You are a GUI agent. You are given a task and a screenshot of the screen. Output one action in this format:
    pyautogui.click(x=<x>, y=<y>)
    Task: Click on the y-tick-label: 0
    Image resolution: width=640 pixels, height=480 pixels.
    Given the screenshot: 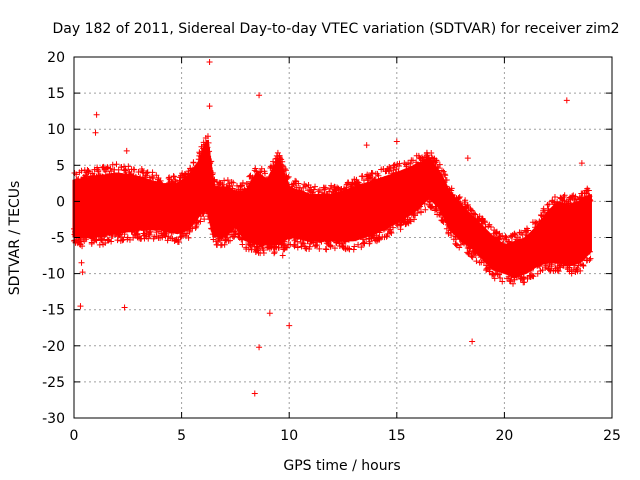 What is the action you would take?
    pyautogui.click(x=60, y=202)
    